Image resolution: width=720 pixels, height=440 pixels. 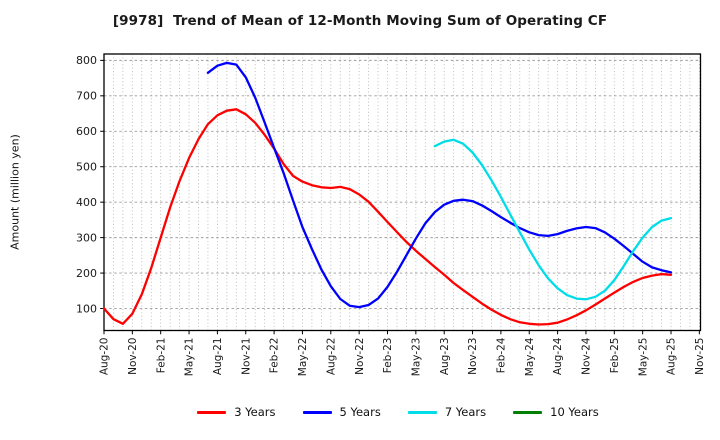 What do you see at coordinates (553, 219) in the screenshot?
I see `series-line-7-years` at bounding box center [553, 219].